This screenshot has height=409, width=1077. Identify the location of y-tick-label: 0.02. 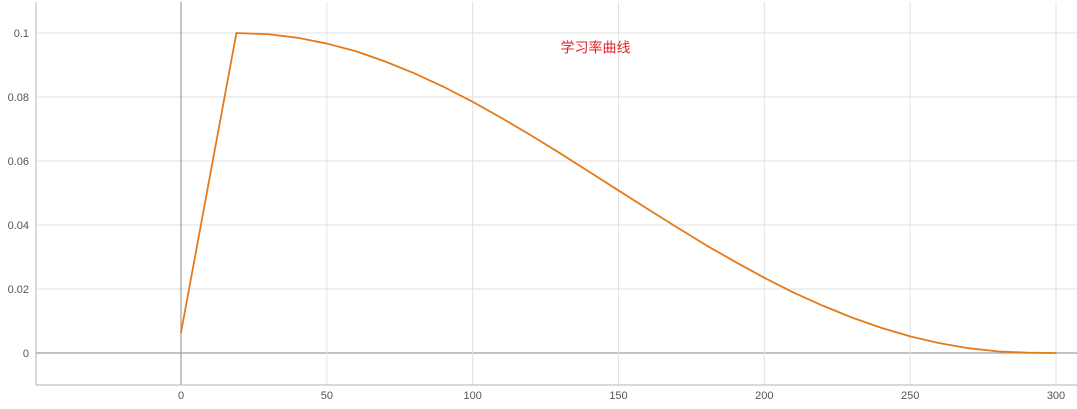
(18, 290).